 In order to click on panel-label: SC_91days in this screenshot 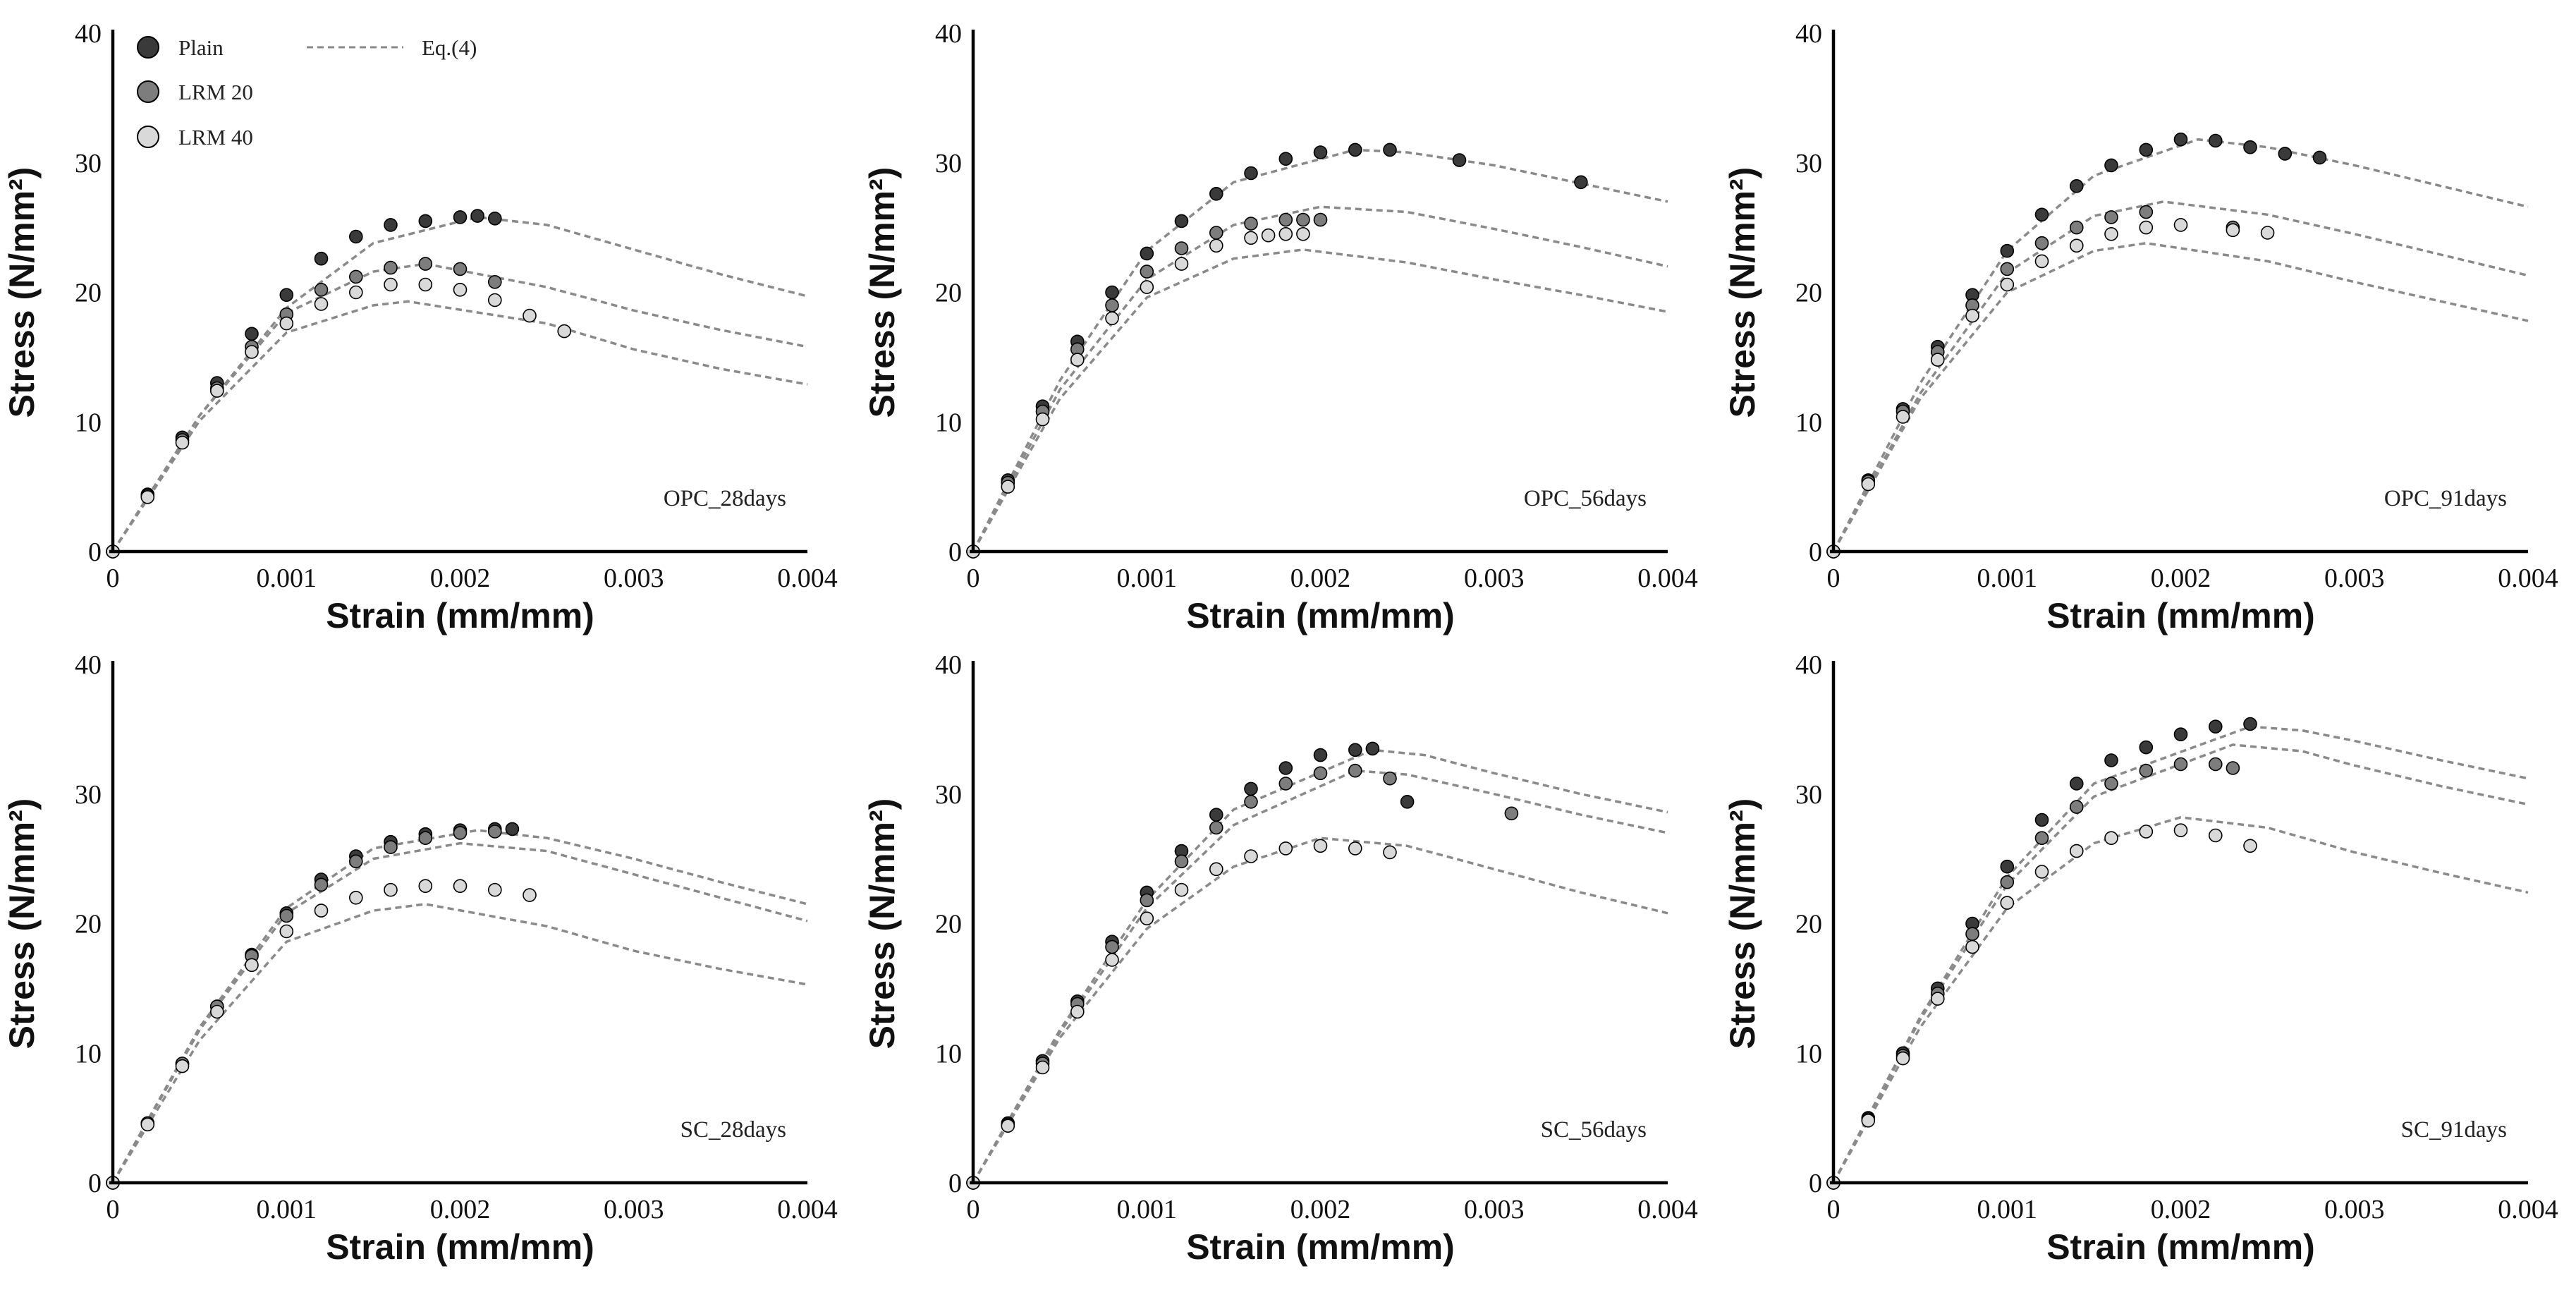, I will do `click(2454, 1130)`.